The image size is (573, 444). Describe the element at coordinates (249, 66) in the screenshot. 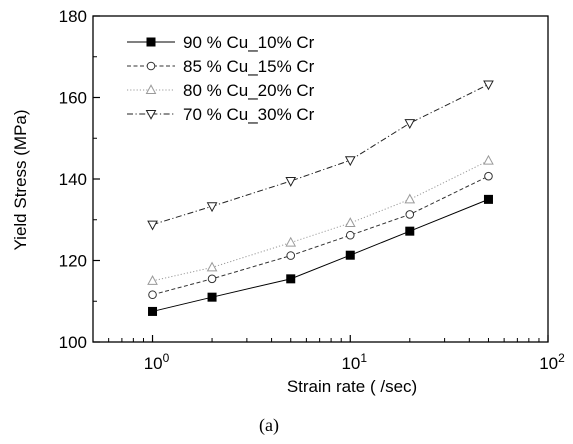

I see `legend-label: 85 % Cu_15% Cr` at that location.